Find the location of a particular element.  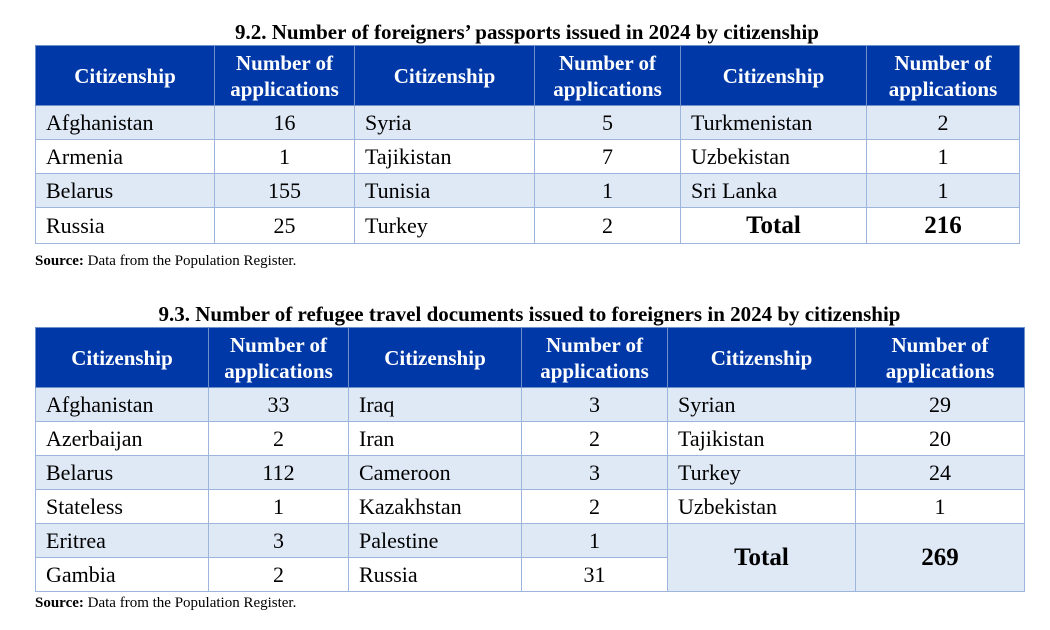

country-cell: Syria is located at coordinates (444, 122).